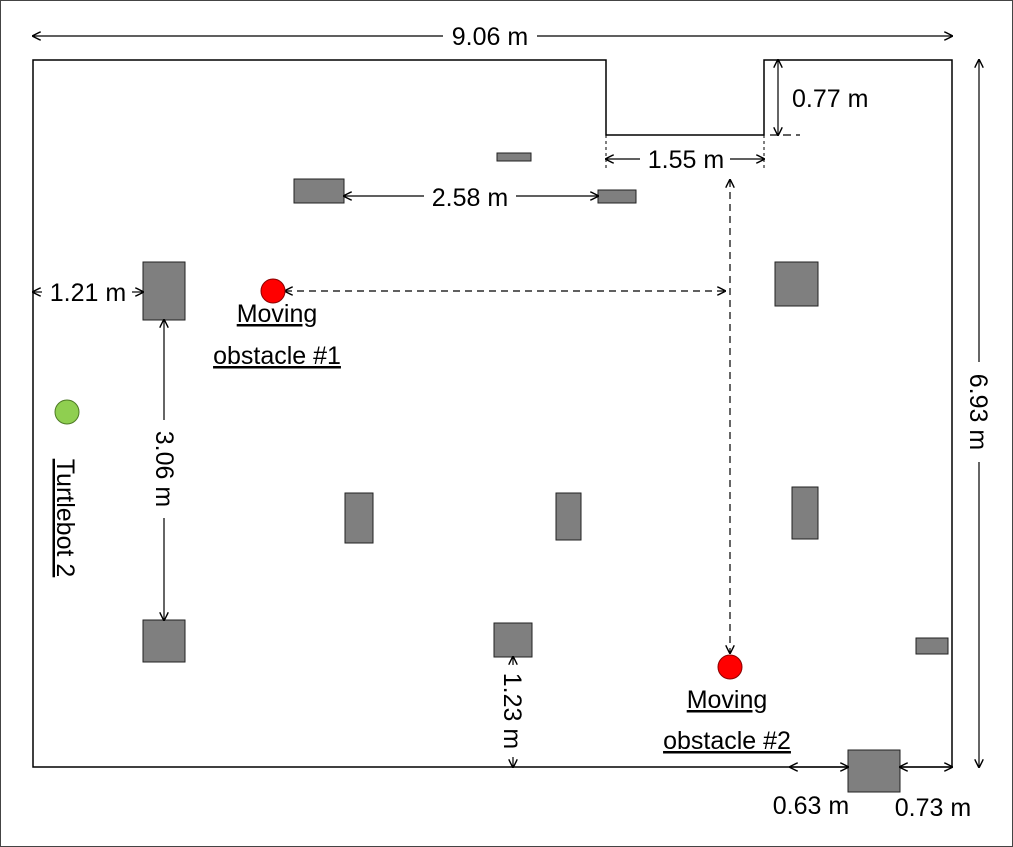 The height and width of the screenshot is (847, 1013). I want to click on dim-top-obstacle-gap: 2.58 m, so click(470, 198).